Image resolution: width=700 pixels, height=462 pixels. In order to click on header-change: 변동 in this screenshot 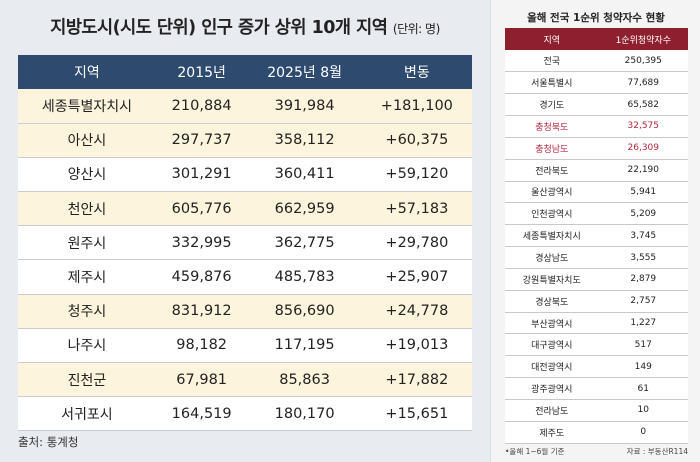, I will do `click(416, 72)`.